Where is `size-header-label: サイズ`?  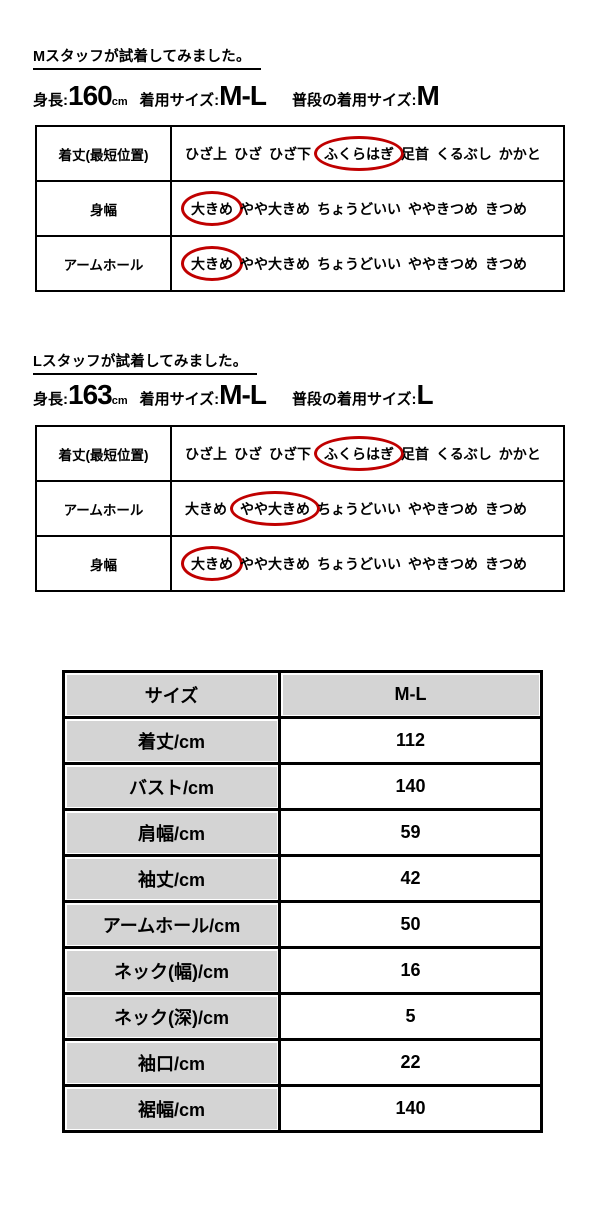 size-header-label: サイズ is located at coordinates (171, 694).